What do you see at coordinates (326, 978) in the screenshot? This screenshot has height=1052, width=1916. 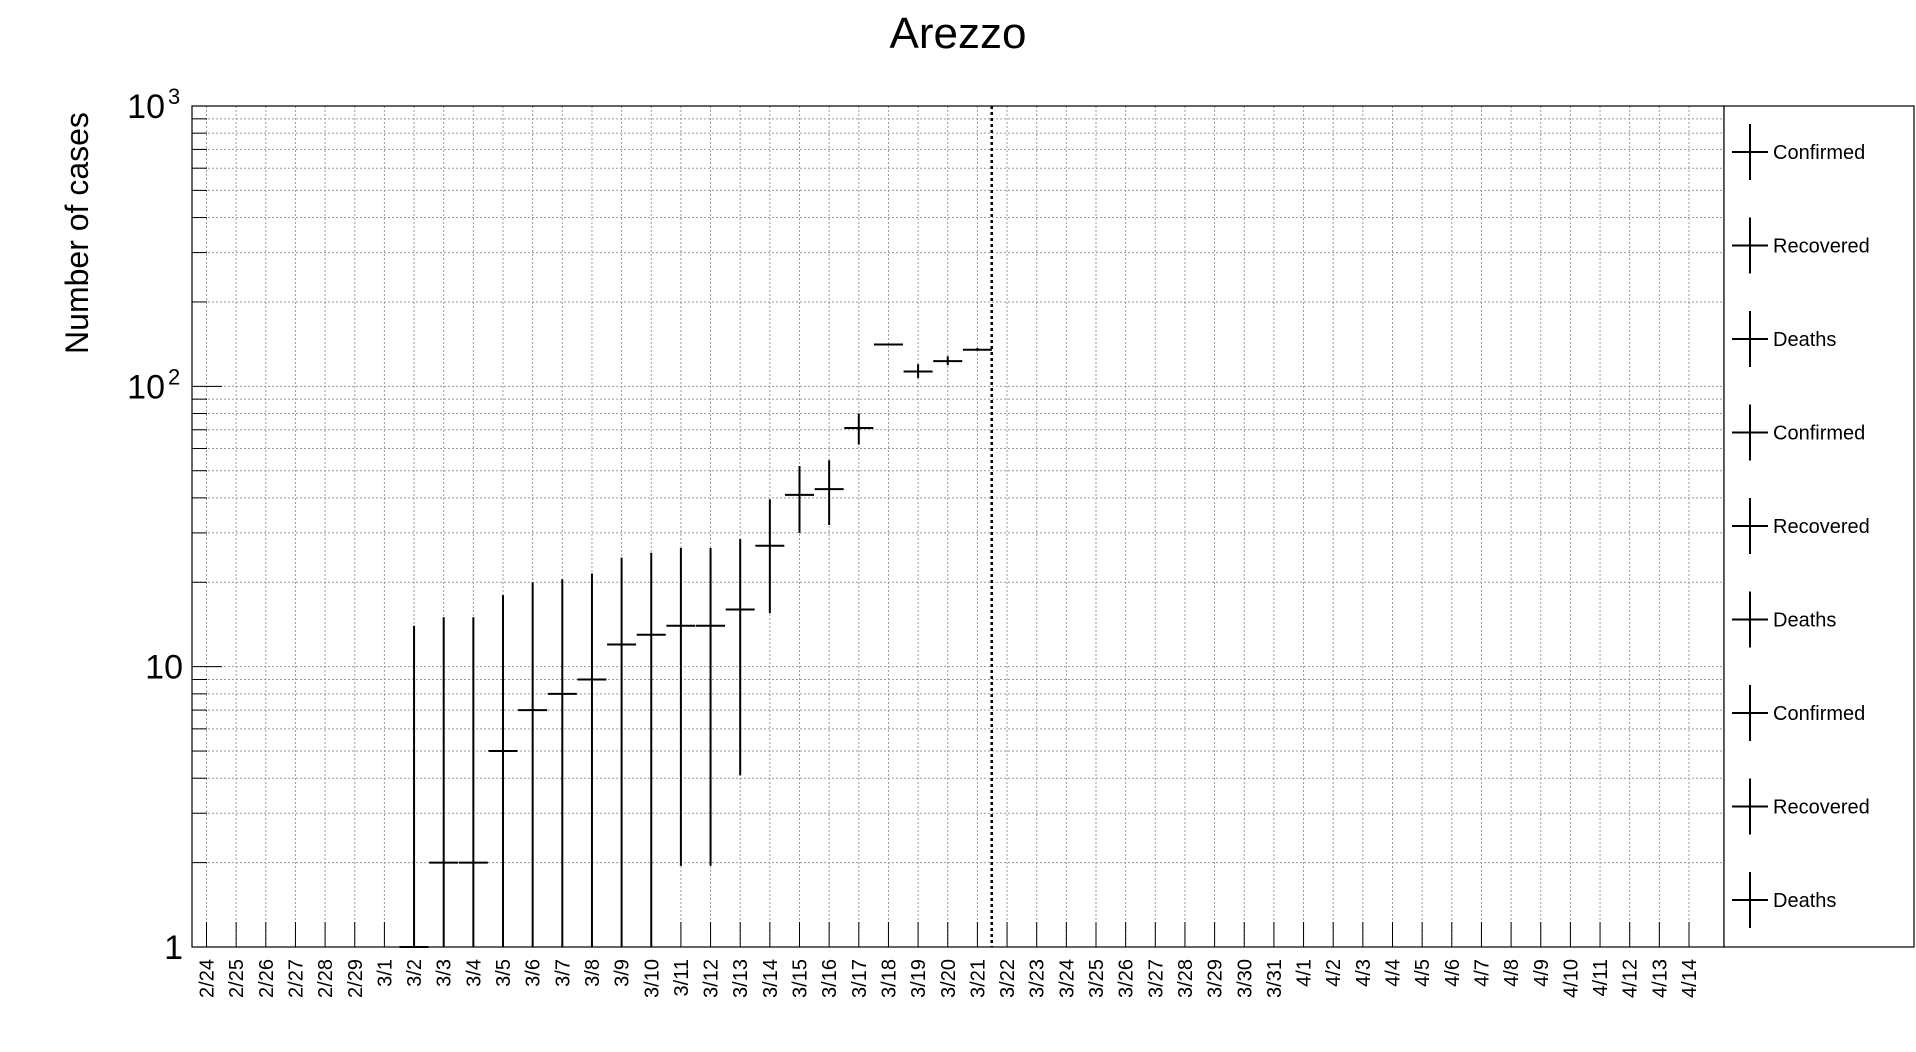 I see `x-tick-label: 2/28` at bounding box center [326, 978].